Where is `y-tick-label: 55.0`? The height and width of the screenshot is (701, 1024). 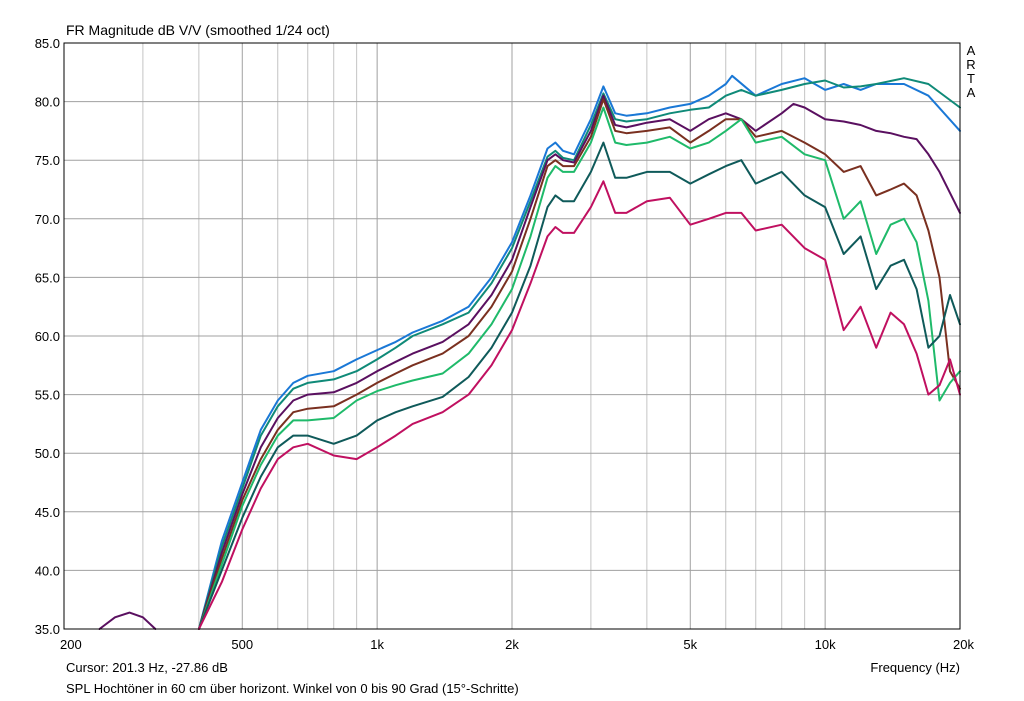 y-tick-label: 55.0 is located at coordinates (47, 395).